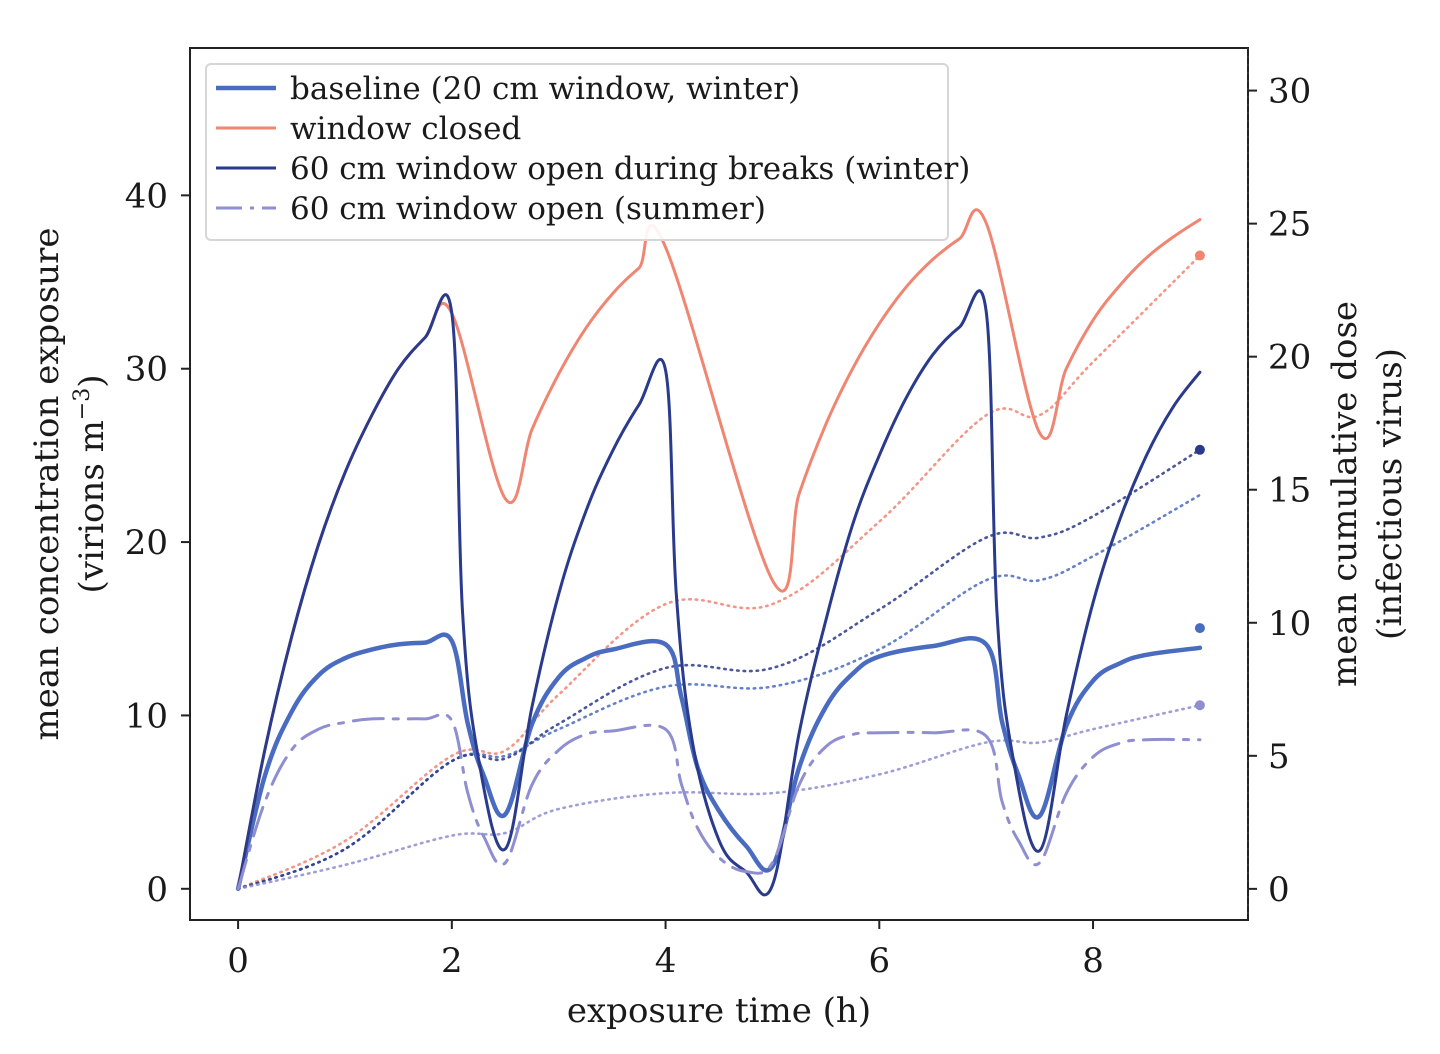 This screenshot has width=1440, height=1054. I want to click on y-tick-label: 20, so click(146, 543).